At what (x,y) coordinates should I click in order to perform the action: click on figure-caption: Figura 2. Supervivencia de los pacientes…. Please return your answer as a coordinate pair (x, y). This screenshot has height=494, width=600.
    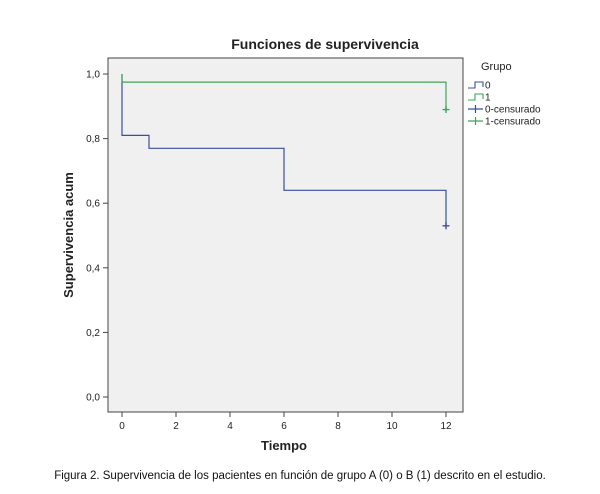
    Looking at the image, I should click on (300, 476).